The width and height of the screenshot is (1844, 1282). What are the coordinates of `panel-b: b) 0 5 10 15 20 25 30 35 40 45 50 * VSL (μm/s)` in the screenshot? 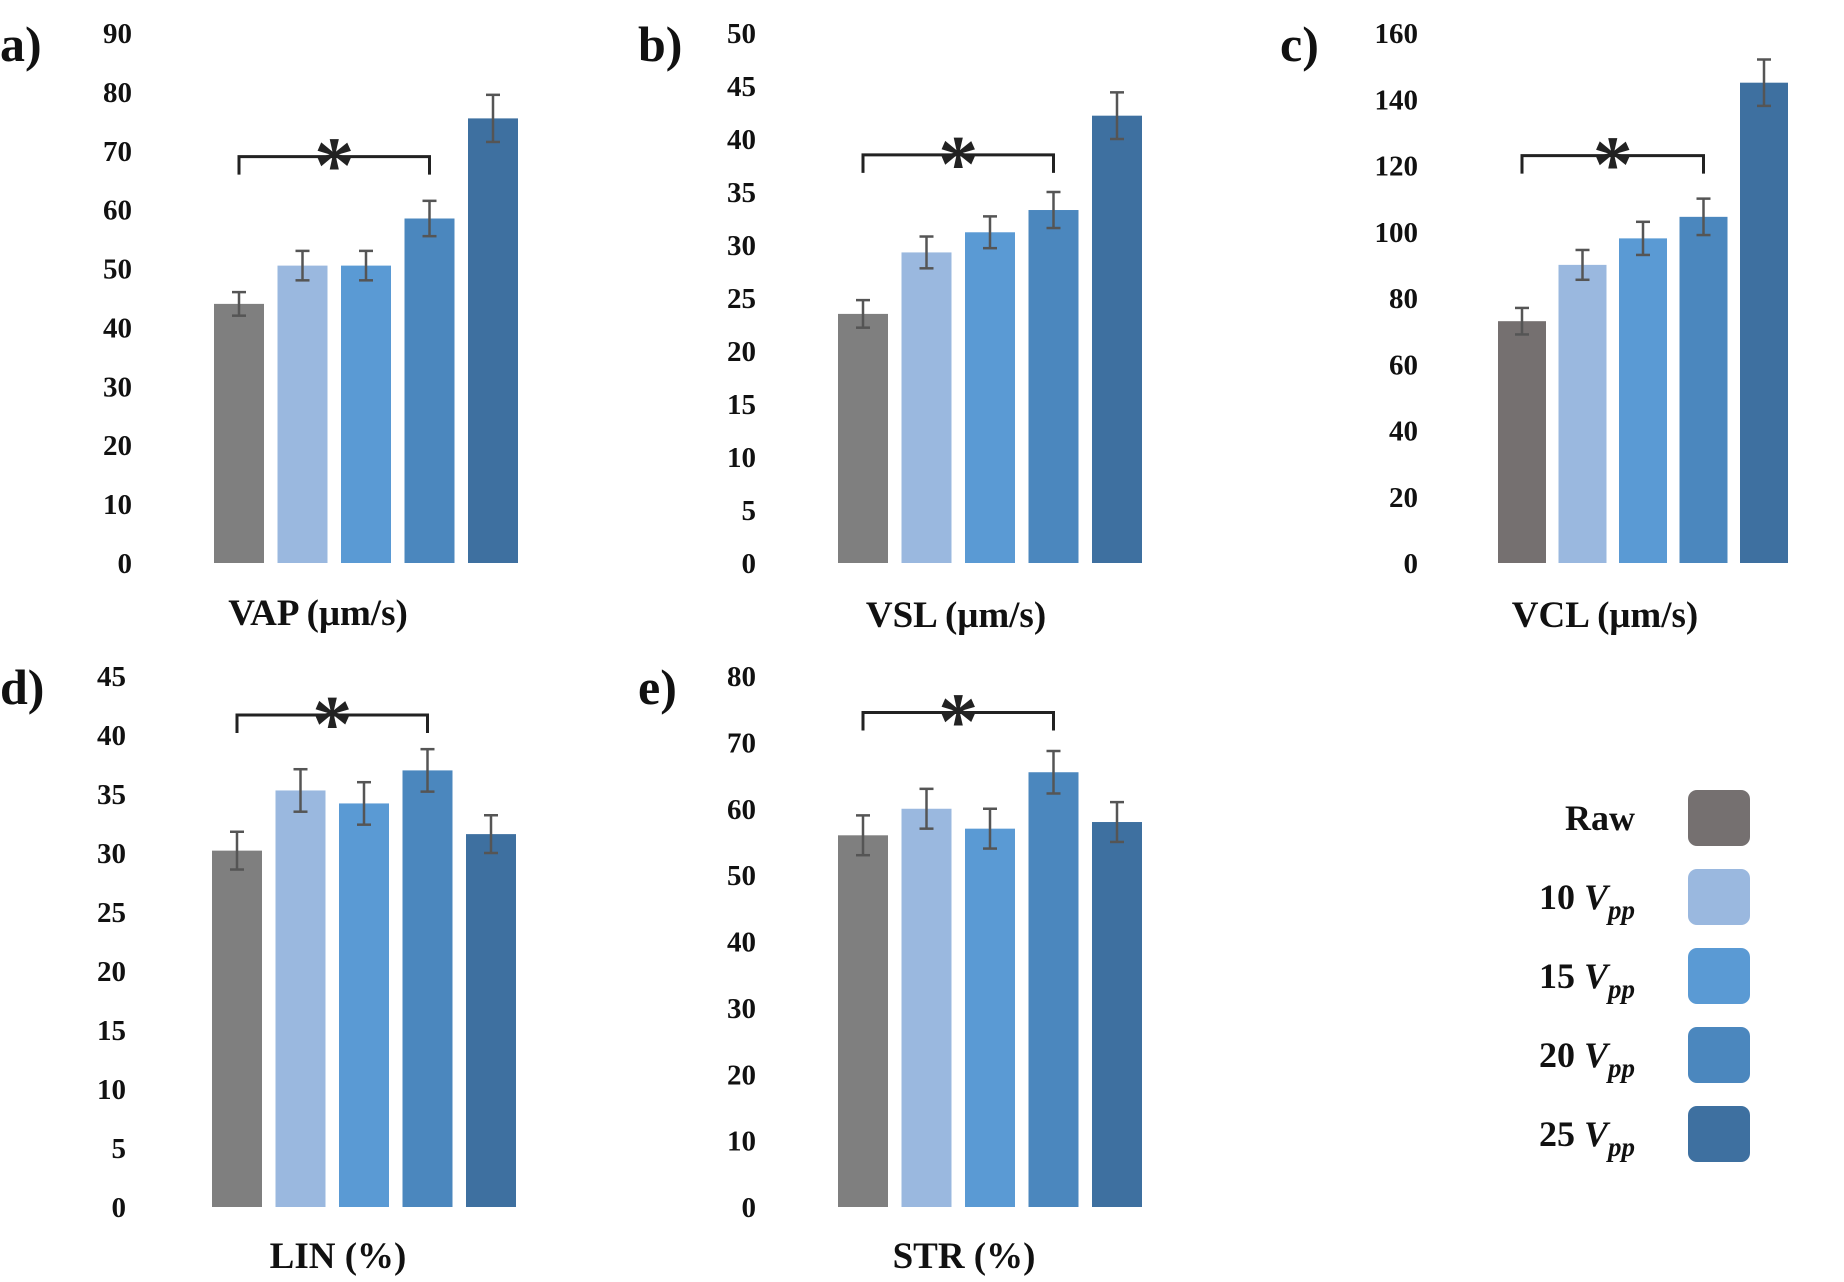 It's located at (890, 326).